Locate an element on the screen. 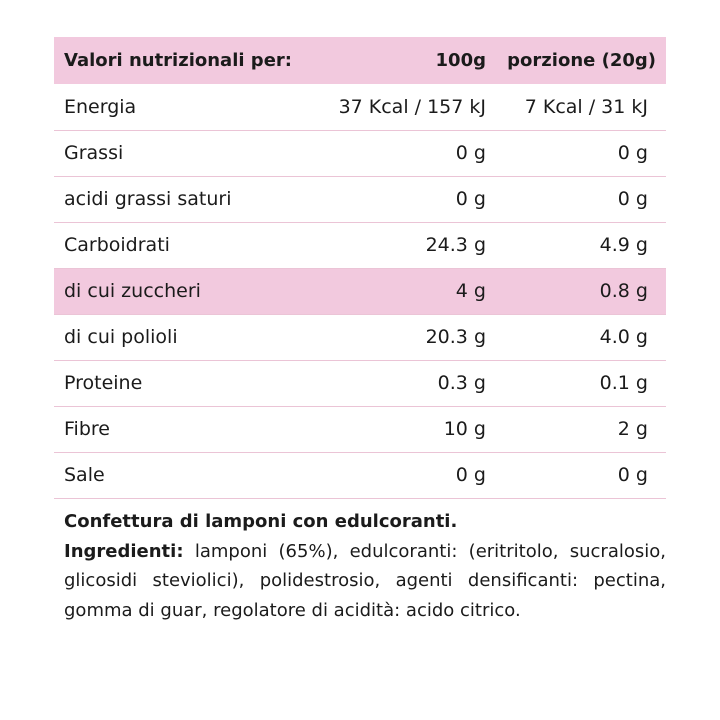  nutrient-name: di cui zuccheri is located at coordinates (170, 291).